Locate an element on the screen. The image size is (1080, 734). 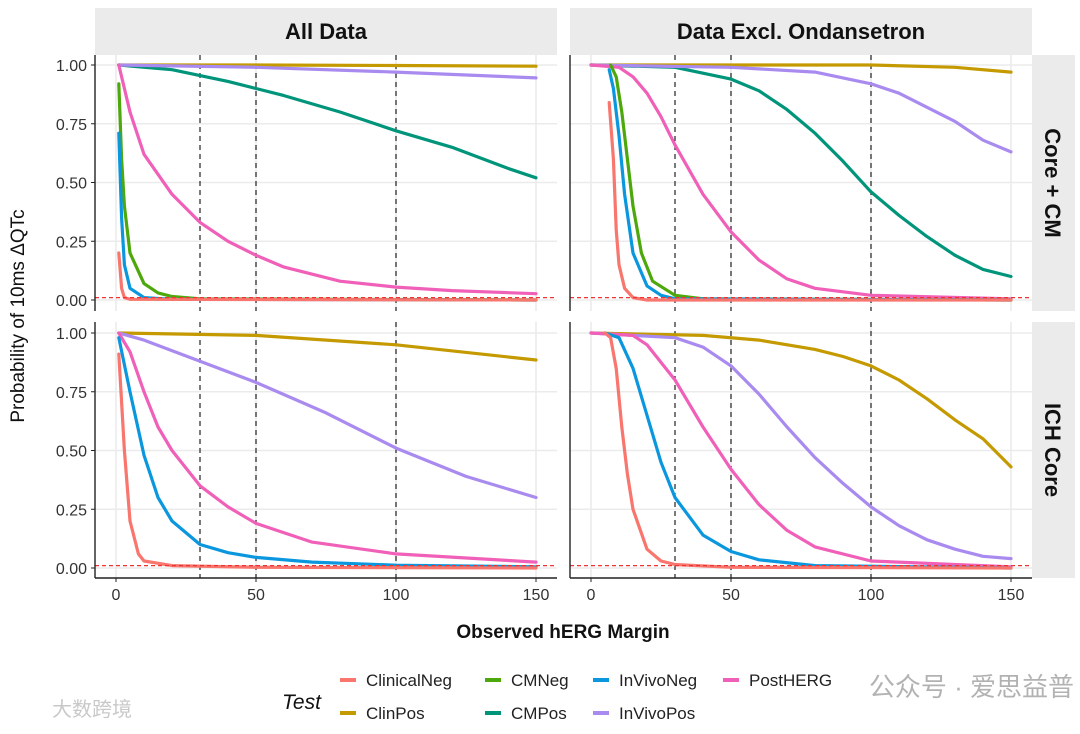
legend-label: CMNeg is located at coordinates (540, 680).